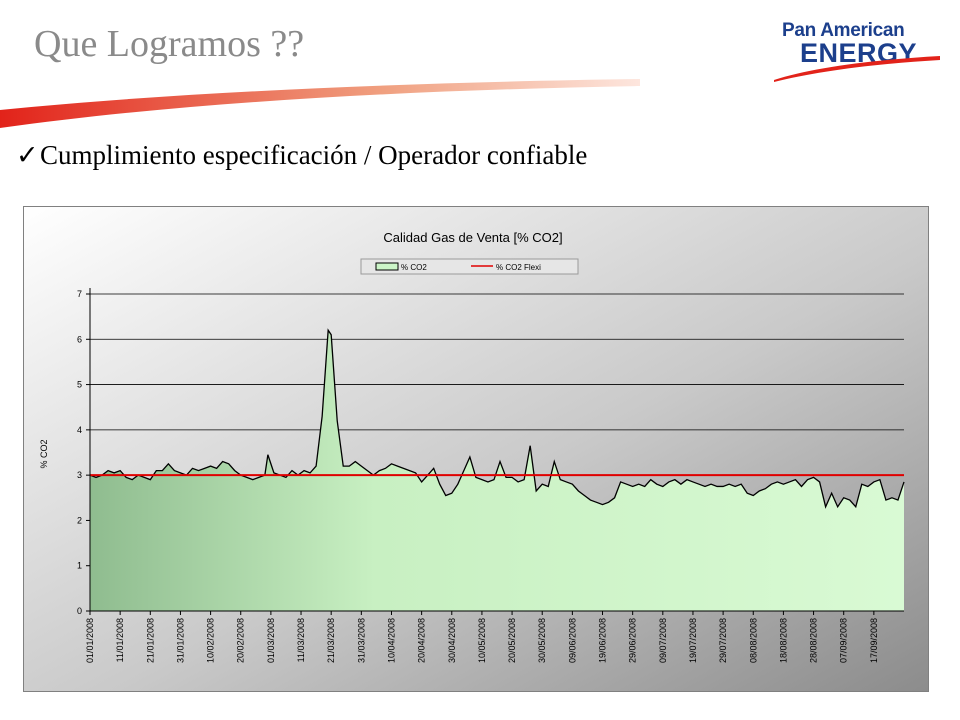  I want to click on x-tick-label-6: 01/03/2008, so click(271, 640).